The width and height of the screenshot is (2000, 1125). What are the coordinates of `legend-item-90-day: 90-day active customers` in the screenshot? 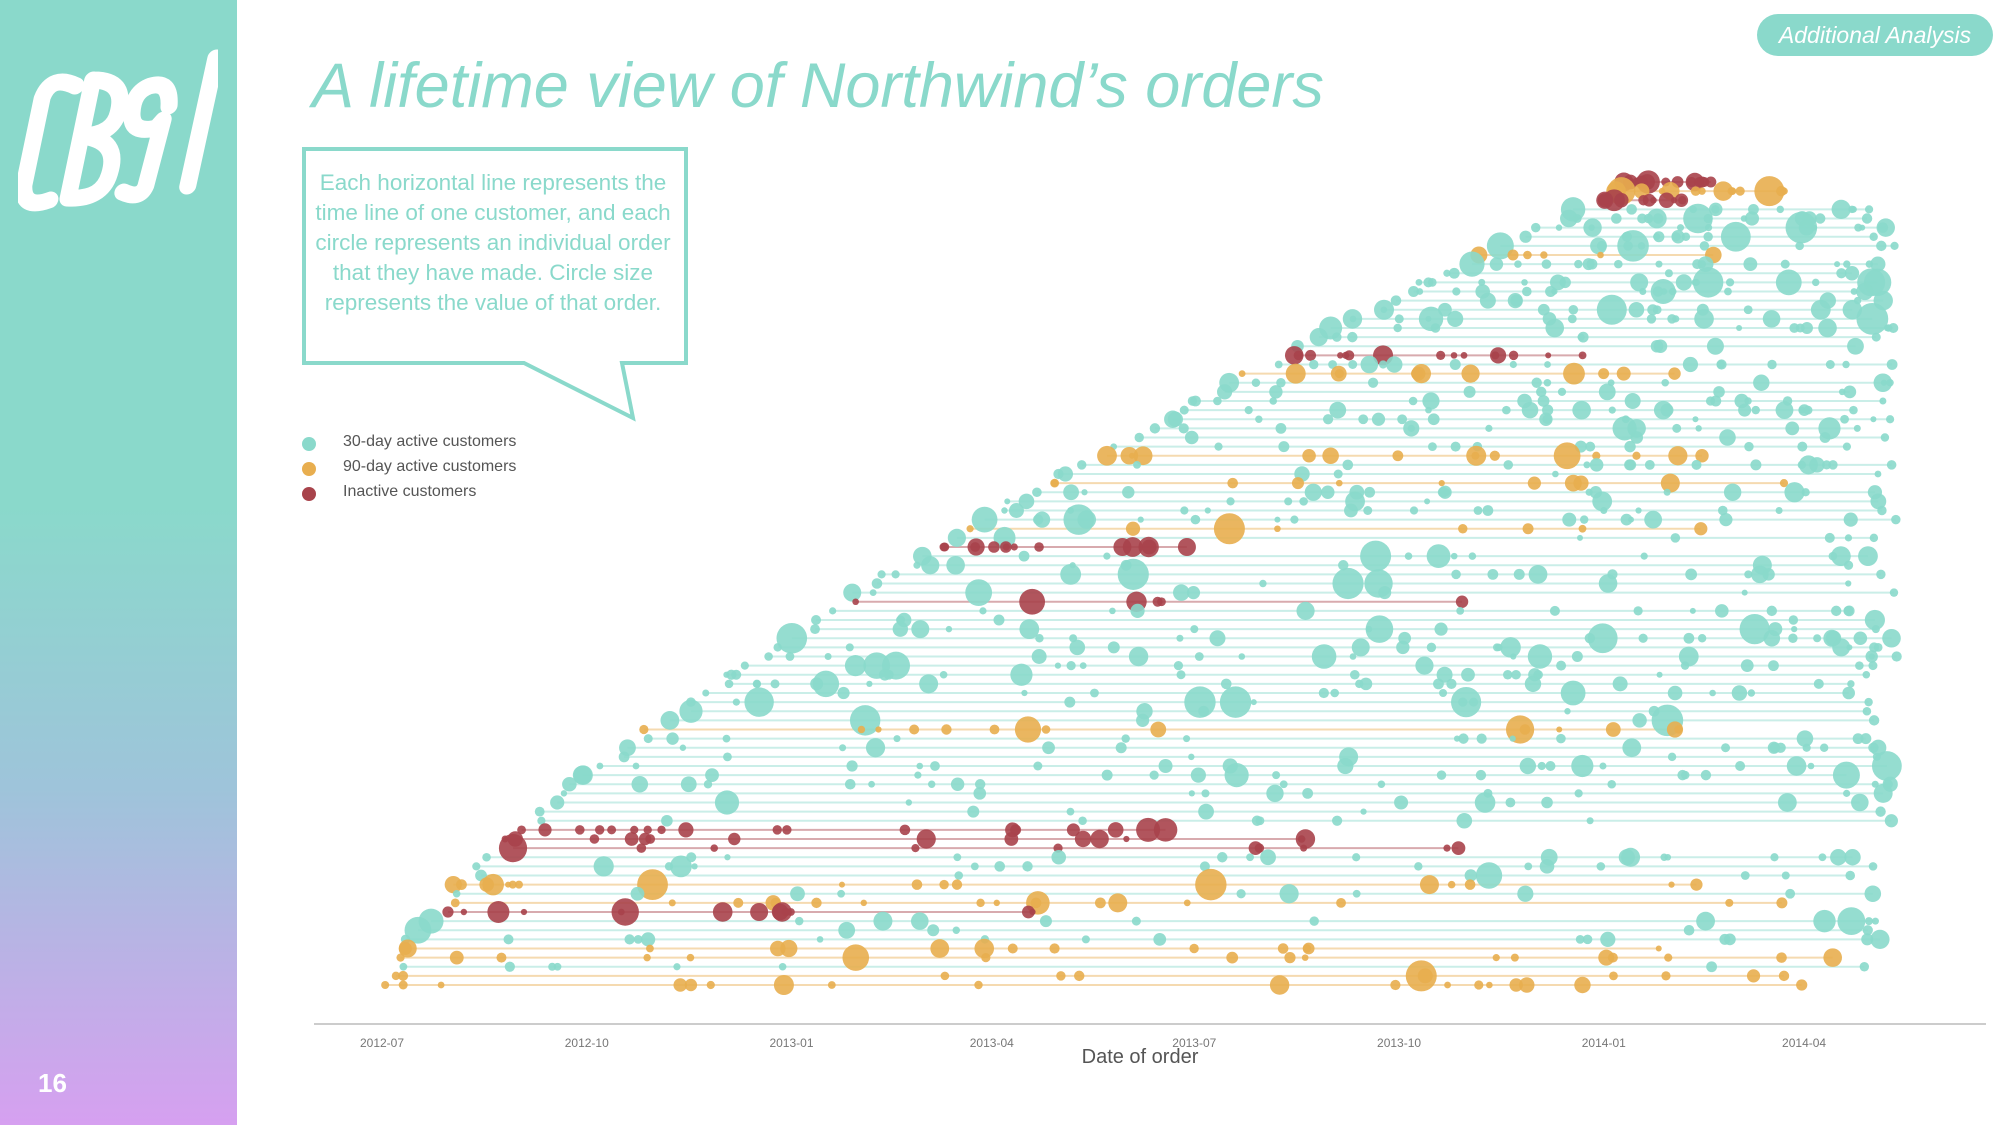 It's located at (450, 469).